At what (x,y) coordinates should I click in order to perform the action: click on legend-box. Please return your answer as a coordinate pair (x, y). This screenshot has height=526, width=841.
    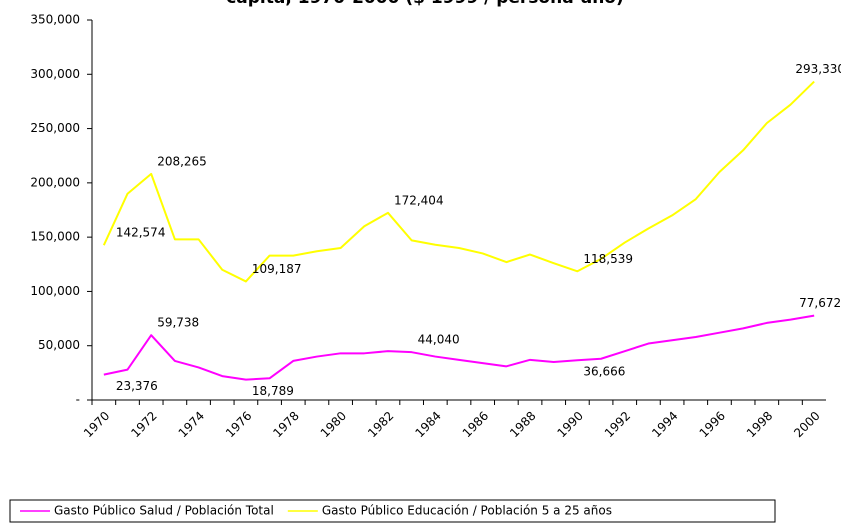
    Looking at the image, I should click on (392, 511).